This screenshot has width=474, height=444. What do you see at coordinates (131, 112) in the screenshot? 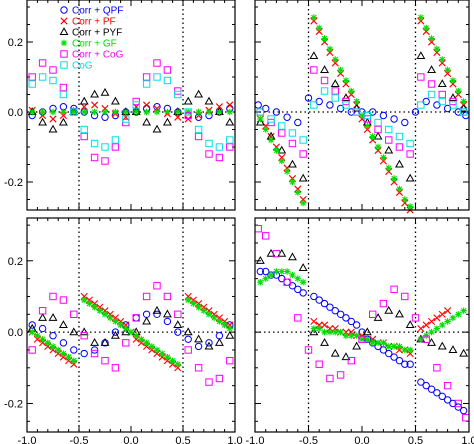
I see `series-corr-gf` at bounding box center [131, 112].